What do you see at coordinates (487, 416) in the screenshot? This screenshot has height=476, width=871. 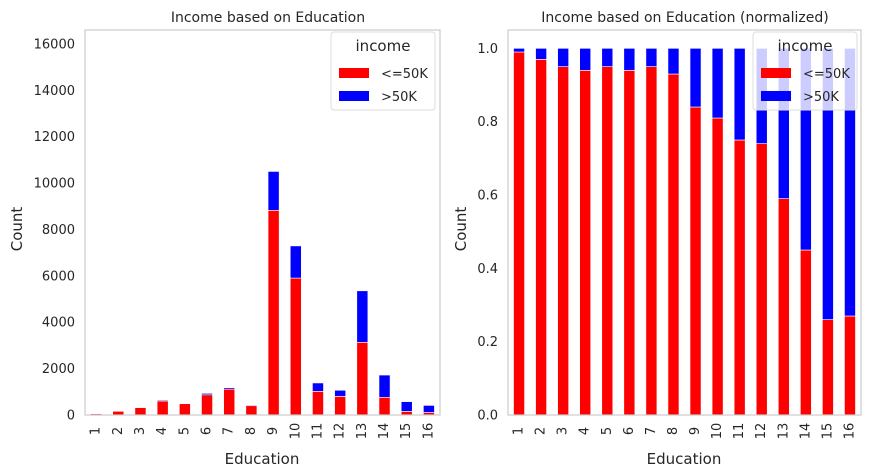 I see `y-tick-label: 0.0` at bounding box center [487, 416].